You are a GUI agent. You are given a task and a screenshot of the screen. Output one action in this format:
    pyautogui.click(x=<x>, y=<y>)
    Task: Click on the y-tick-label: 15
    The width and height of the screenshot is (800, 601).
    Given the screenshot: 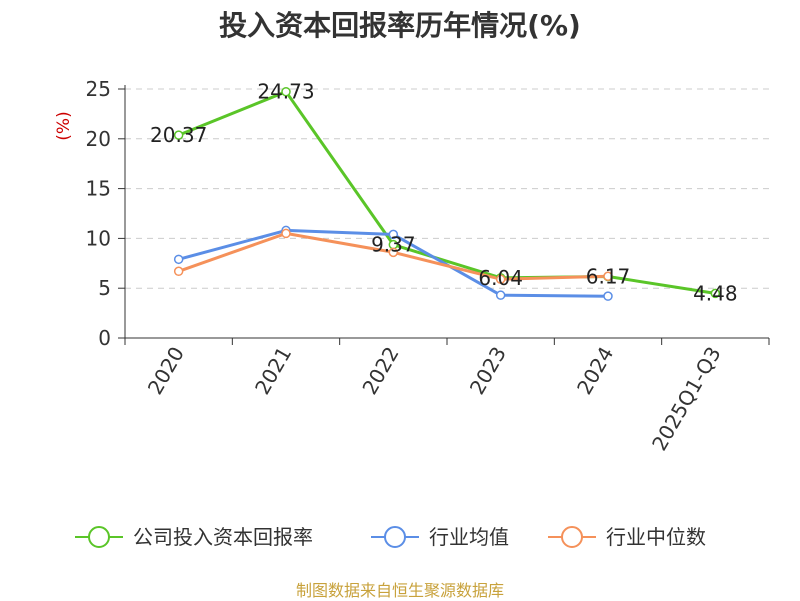 What is the action you would take?
    pyautogui.click(x=98, y=189)
    